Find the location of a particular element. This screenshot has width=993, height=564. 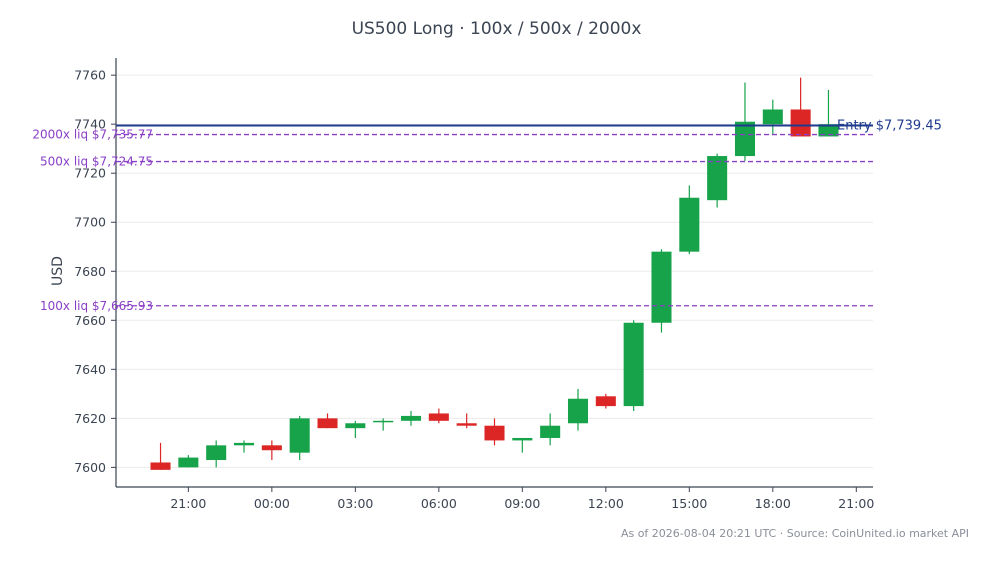

x-tick-label: 18:00 is located at coordinates (773, 503).